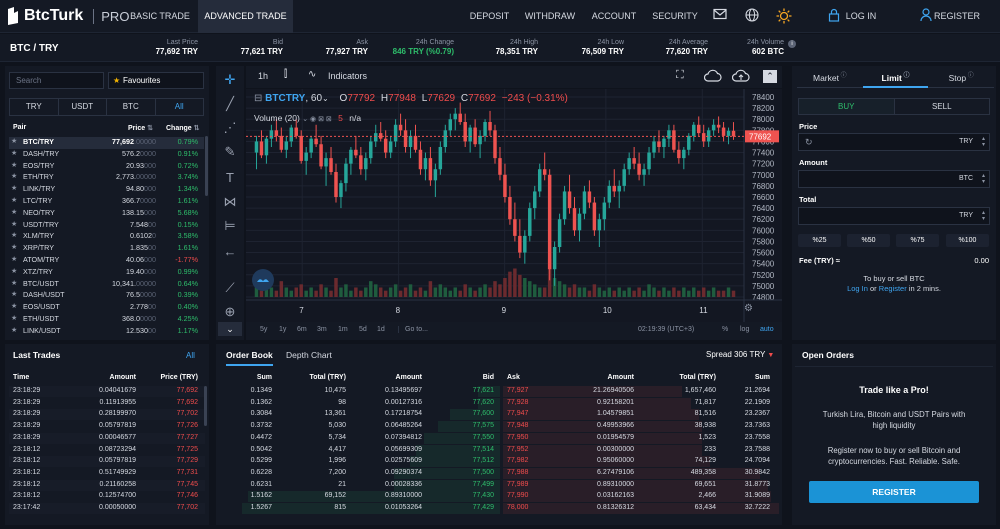 This screenshot has height=529, width=1000. What do you see at coordinates (106, 167) in the screenshot?
I see `market-row: ★ EOS/TRY 20.93000 0.72%` at bounding box center [106, 167].